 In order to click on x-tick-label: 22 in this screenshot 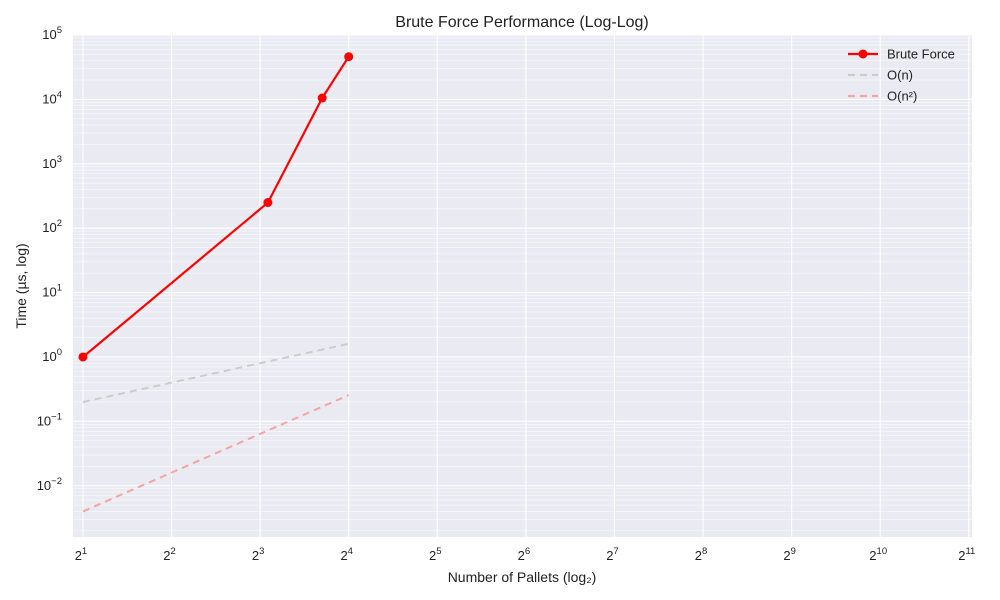, I will do `click(169, 554)`.